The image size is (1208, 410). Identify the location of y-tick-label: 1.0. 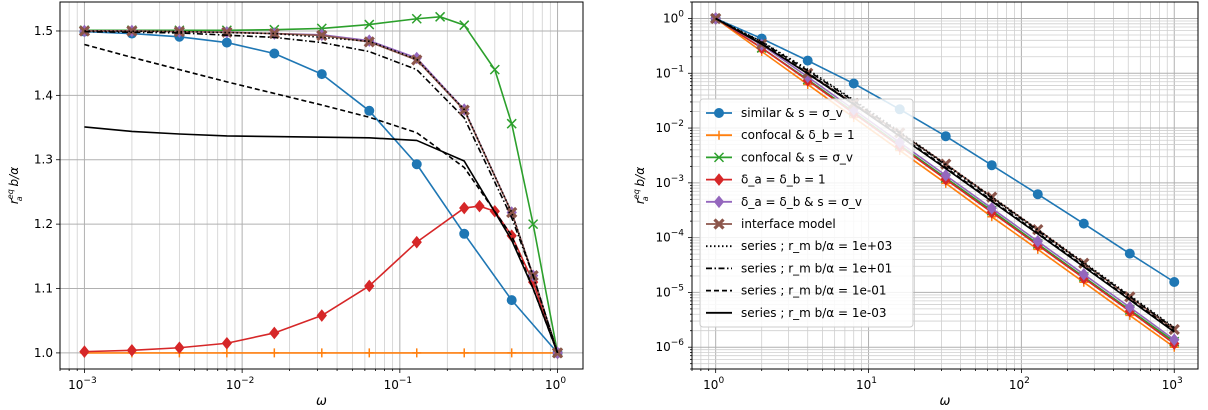
(43, 353).